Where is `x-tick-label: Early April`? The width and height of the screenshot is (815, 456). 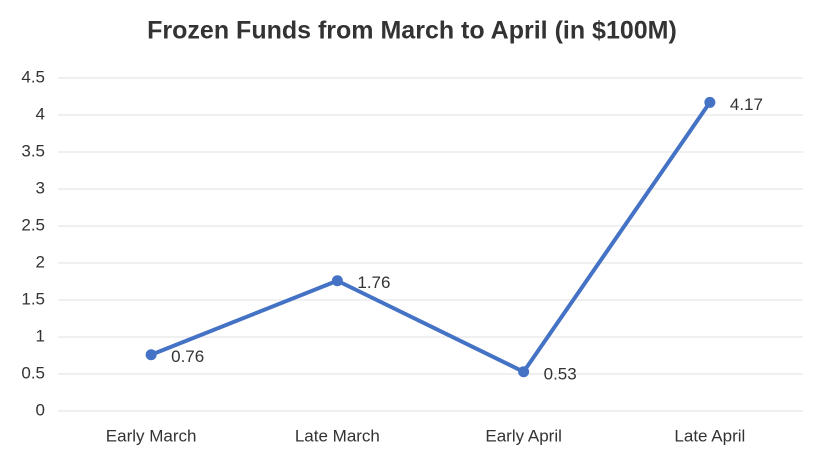
x-tick-label: Early April is located at coordinates (523, 435).